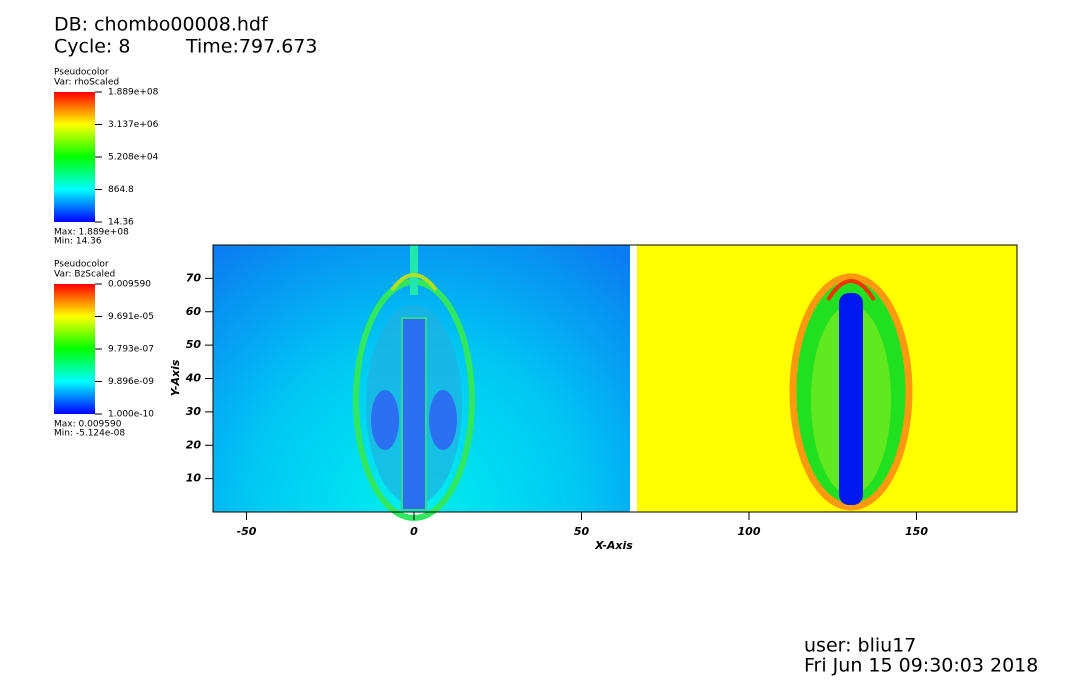 This screenshot has width=1073, height=684. Describe the element at coordinates (194, 444) in the screenshot. I see `y-tick-label: 20` at that location.